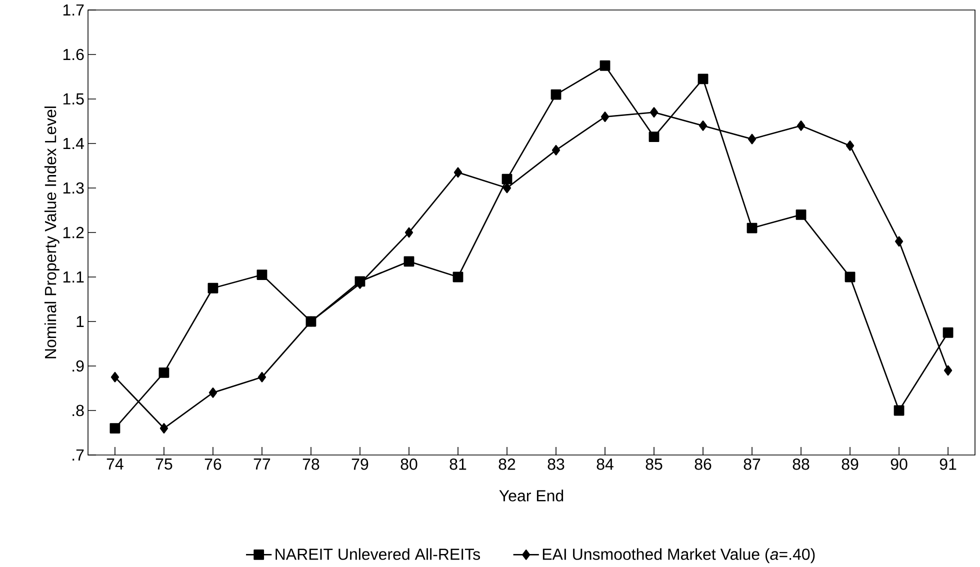 The image size is (980, 567). I want to click on x-tick-label: 86, so click(703, 464).